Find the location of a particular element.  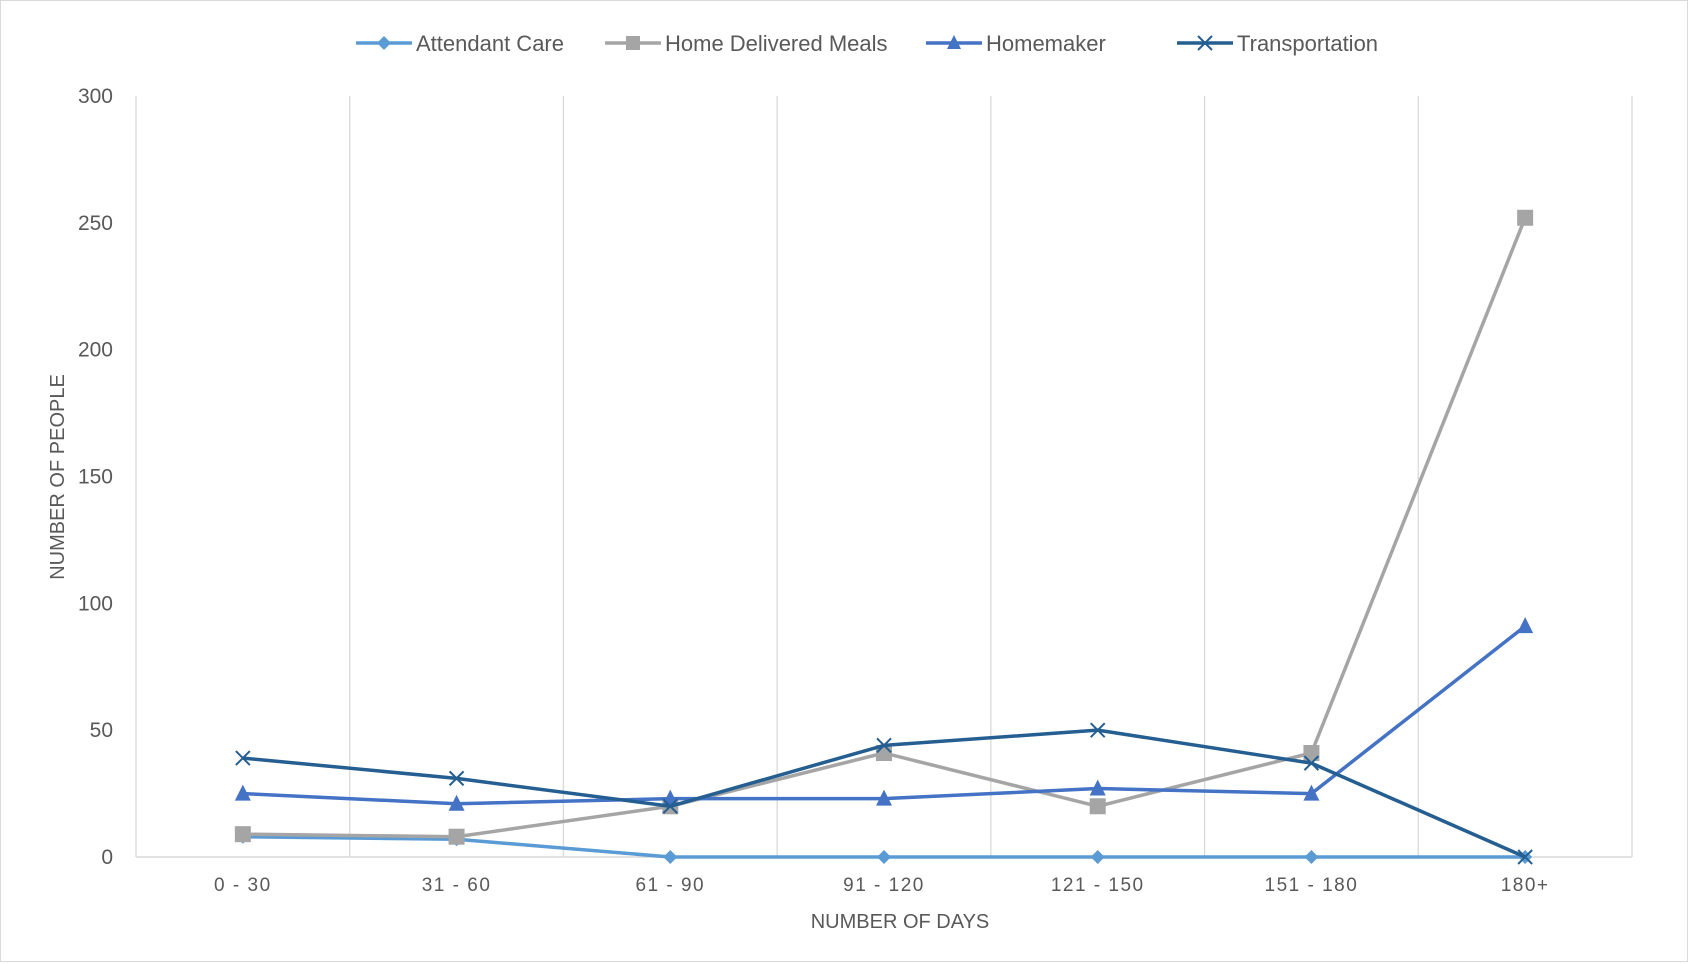

y-axis-title: NUMBER OF PEOPLE is located at coordinates (58, 477).